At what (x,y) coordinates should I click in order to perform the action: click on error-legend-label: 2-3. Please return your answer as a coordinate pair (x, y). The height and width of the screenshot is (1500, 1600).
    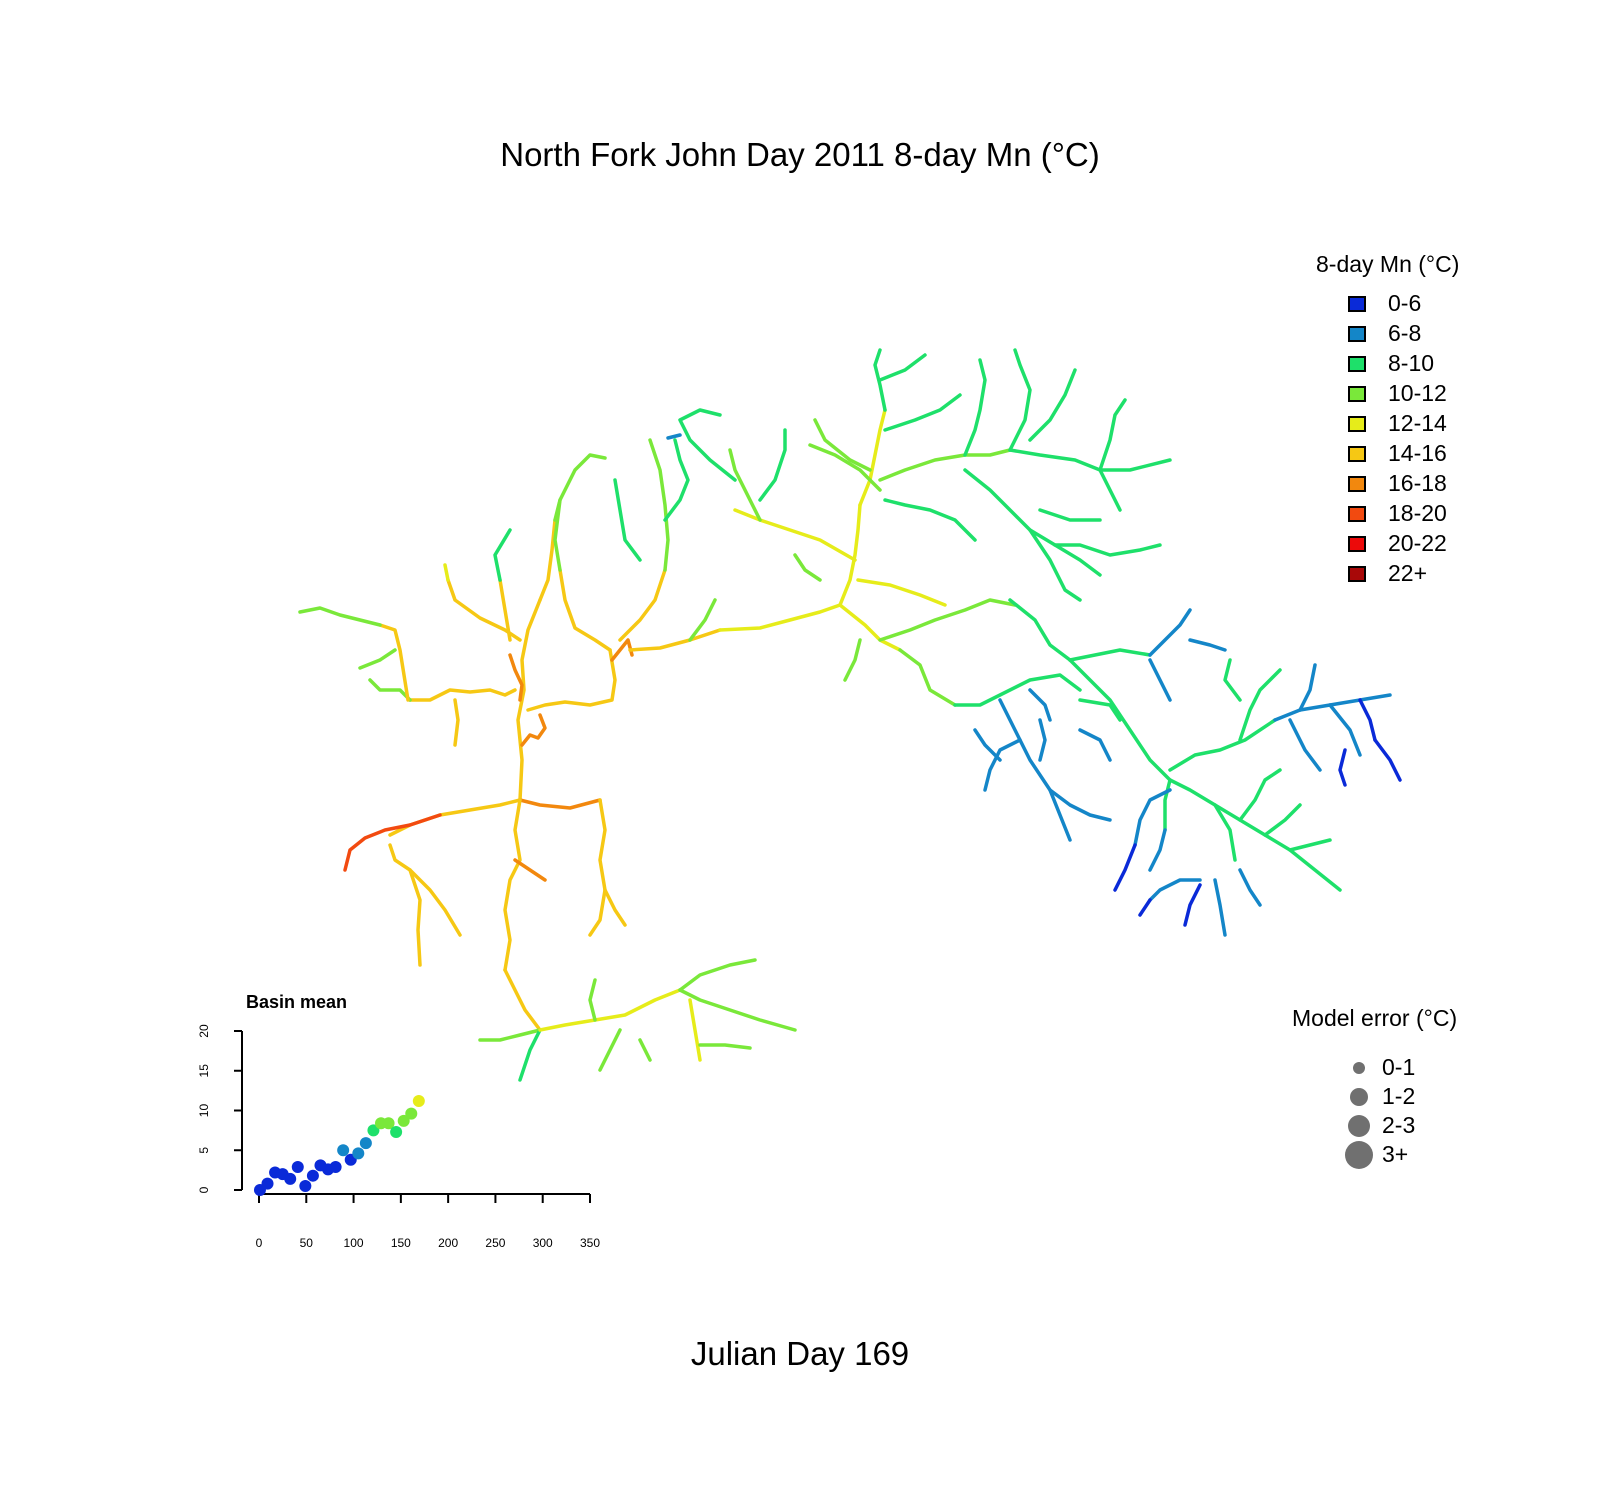
    Looking at the image, I should click on (1399, 1125).